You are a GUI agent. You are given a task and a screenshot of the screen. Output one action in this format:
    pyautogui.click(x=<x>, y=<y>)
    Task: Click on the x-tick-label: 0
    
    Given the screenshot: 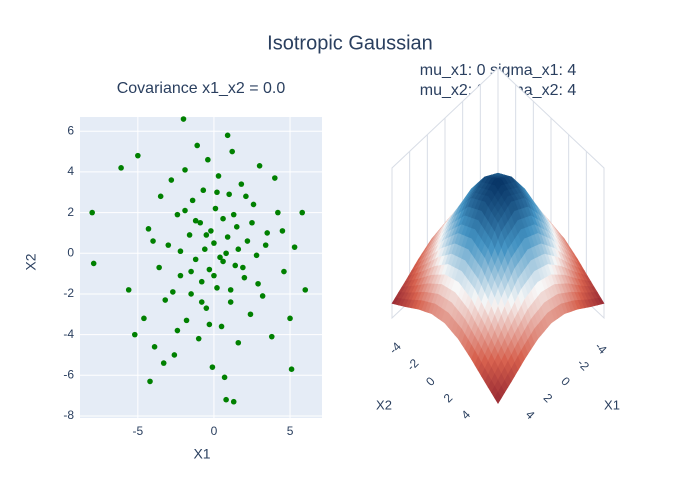 What is the action you would take?
    pyautogui.click(x=214, y=431)
    